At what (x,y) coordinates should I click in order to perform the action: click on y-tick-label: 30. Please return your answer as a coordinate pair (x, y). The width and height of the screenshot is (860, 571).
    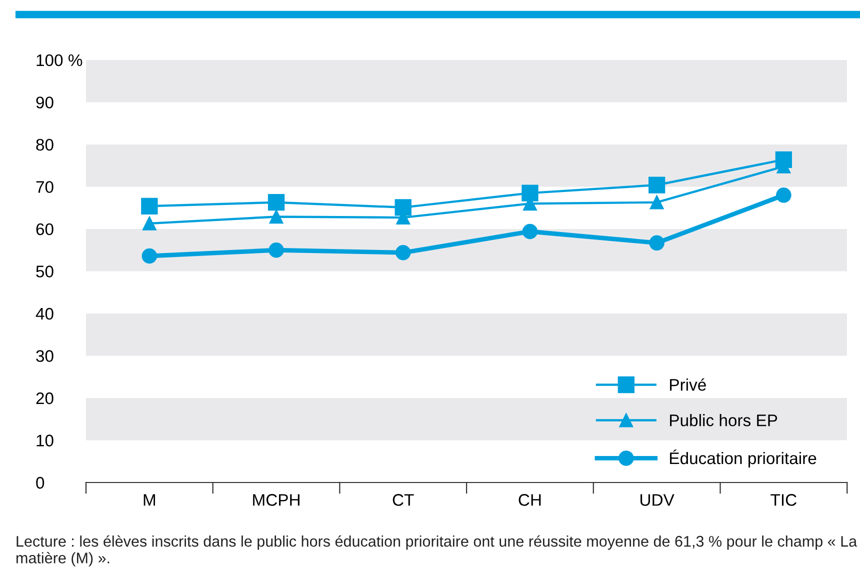
    Looking at the image, I should click on (45, 356).